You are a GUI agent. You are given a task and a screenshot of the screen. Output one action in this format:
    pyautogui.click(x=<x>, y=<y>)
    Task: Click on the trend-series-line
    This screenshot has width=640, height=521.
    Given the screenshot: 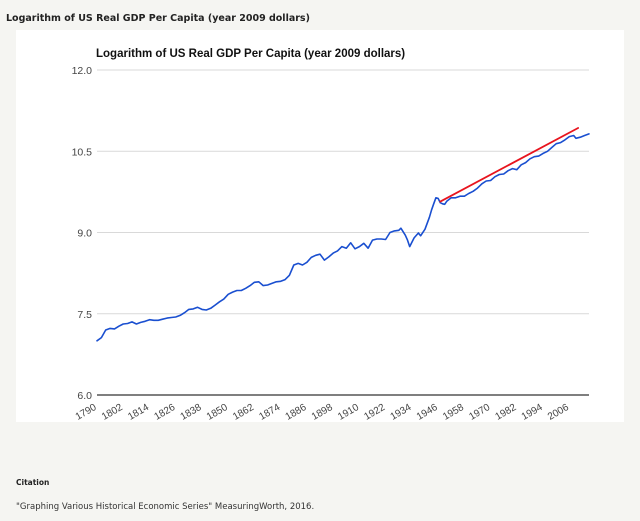 What is the action you would take?
    pyautogui.click(x=509, y=165)
    